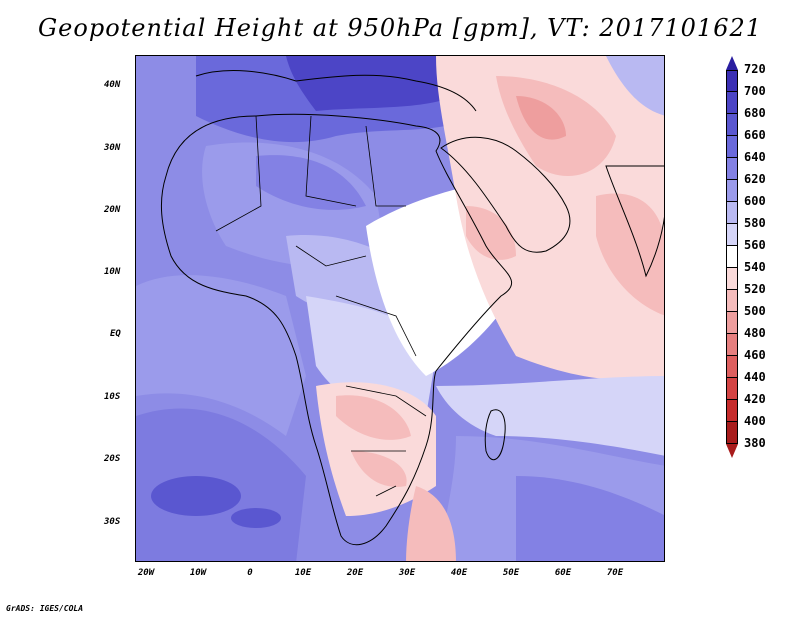  I want to click on field-mozambique, so click(431, 523).